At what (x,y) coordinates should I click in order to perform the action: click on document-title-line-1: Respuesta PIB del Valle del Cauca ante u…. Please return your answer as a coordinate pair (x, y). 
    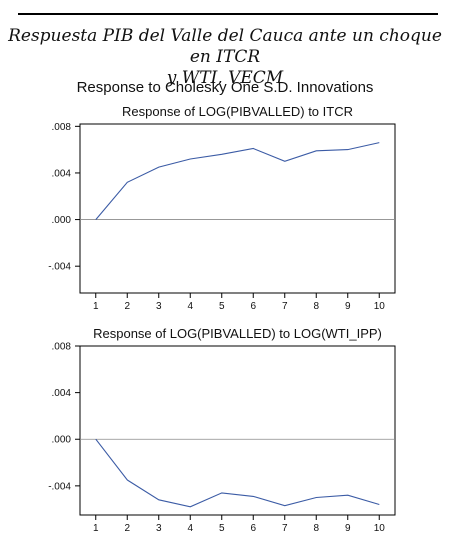
    Looking at the image, I should click on (225, 46).